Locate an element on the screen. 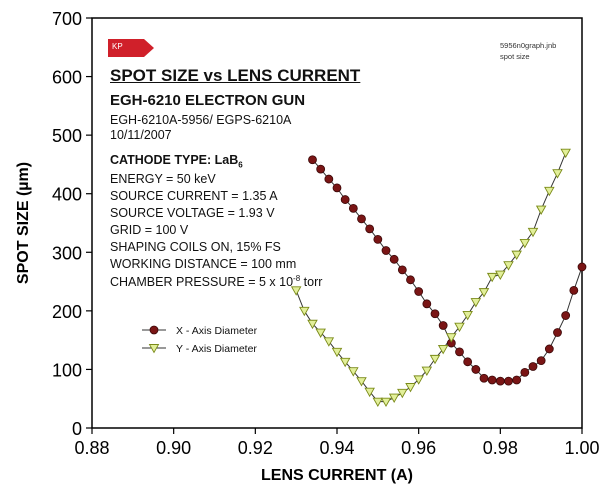 Image resolution: width=599 pixels, height=488 pixels. y-tick-label: 200 is located at coordinates (67, 312).